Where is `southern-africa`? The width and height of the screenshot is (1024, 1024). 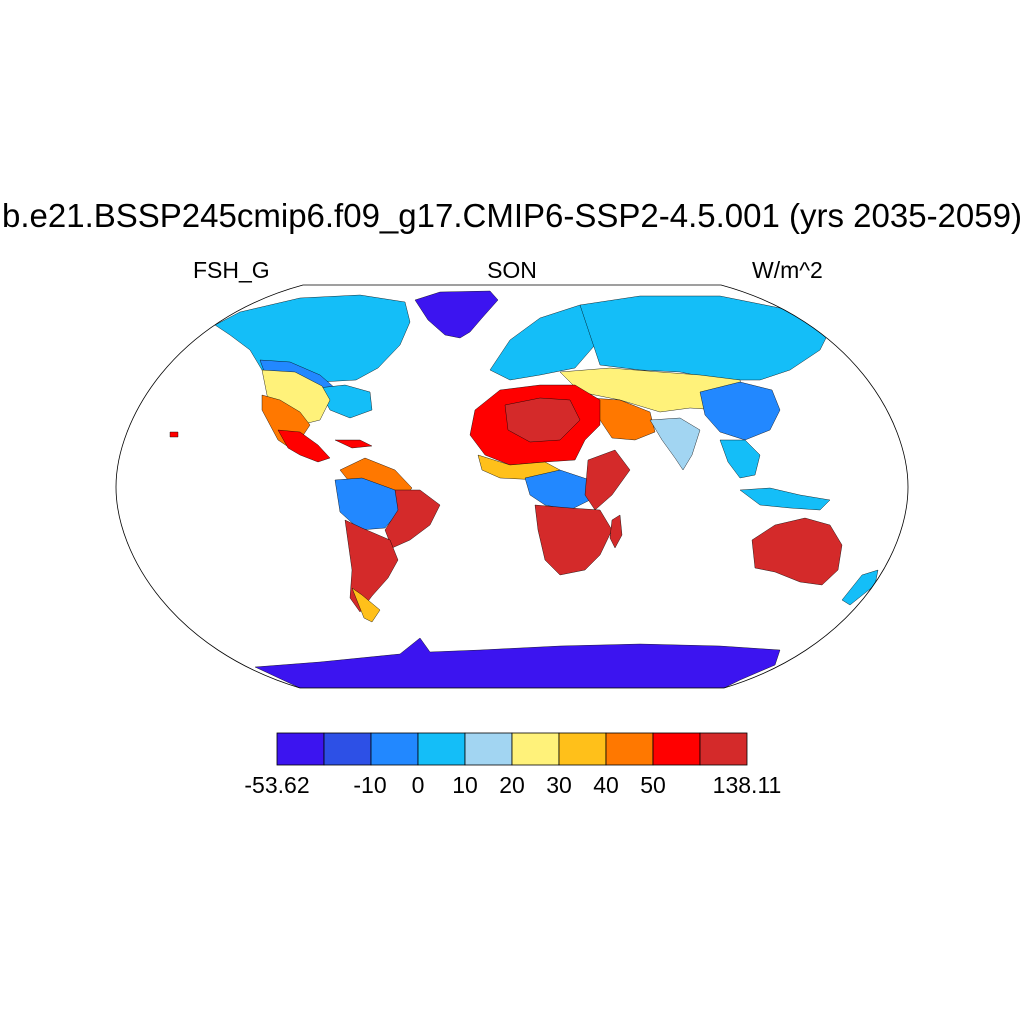
southern-africa is located at coordinates (573, 540).